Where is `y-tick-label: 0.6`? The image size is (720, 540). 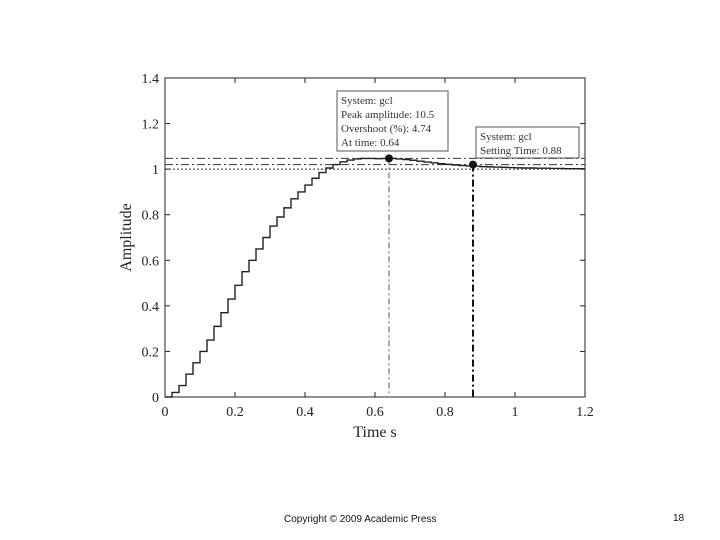 y-tick-label: 0.6 is located at coordinates (151, 261).